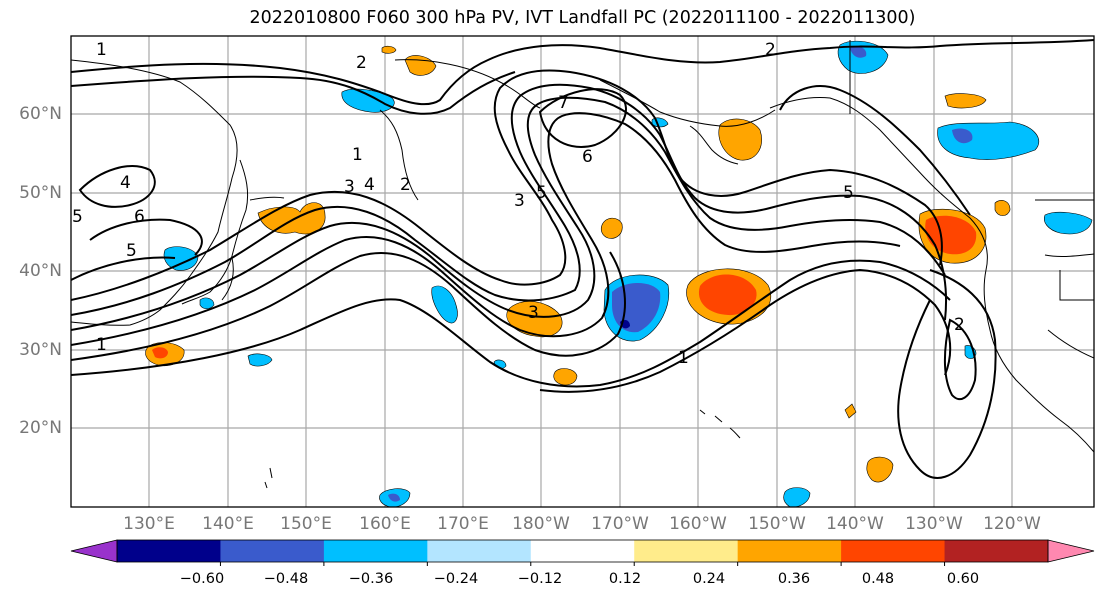 Image resolution: width=1105 pixels, height=601 pixels. What do you see at coordinates (875, 150) in the screenshot?
I see `contour-ne-loop` at bounding box center [875, 150].